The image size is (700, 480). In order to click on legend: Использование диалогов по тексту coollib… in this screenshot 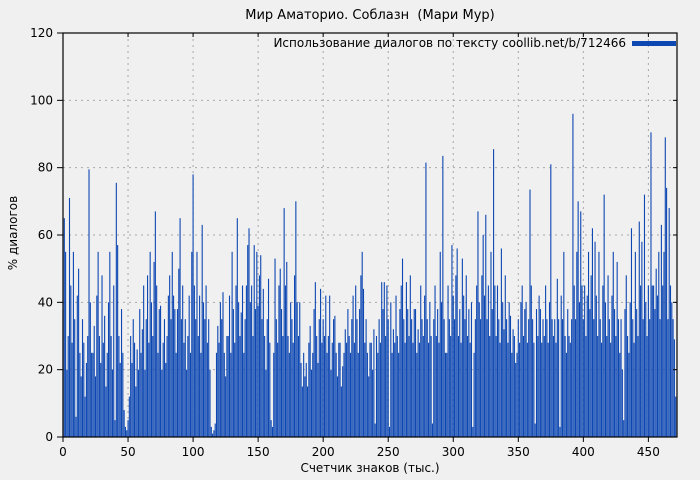, I will do `click(474, 43)`.